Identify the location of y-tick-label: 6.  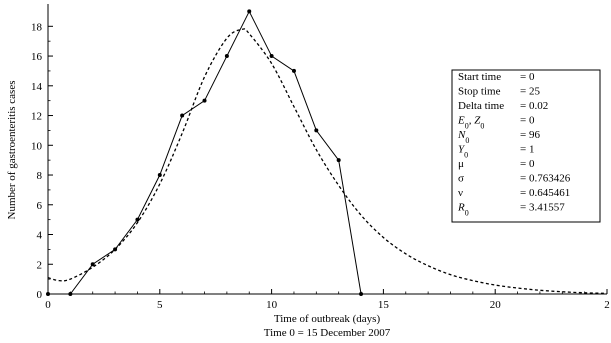
(40, 206).